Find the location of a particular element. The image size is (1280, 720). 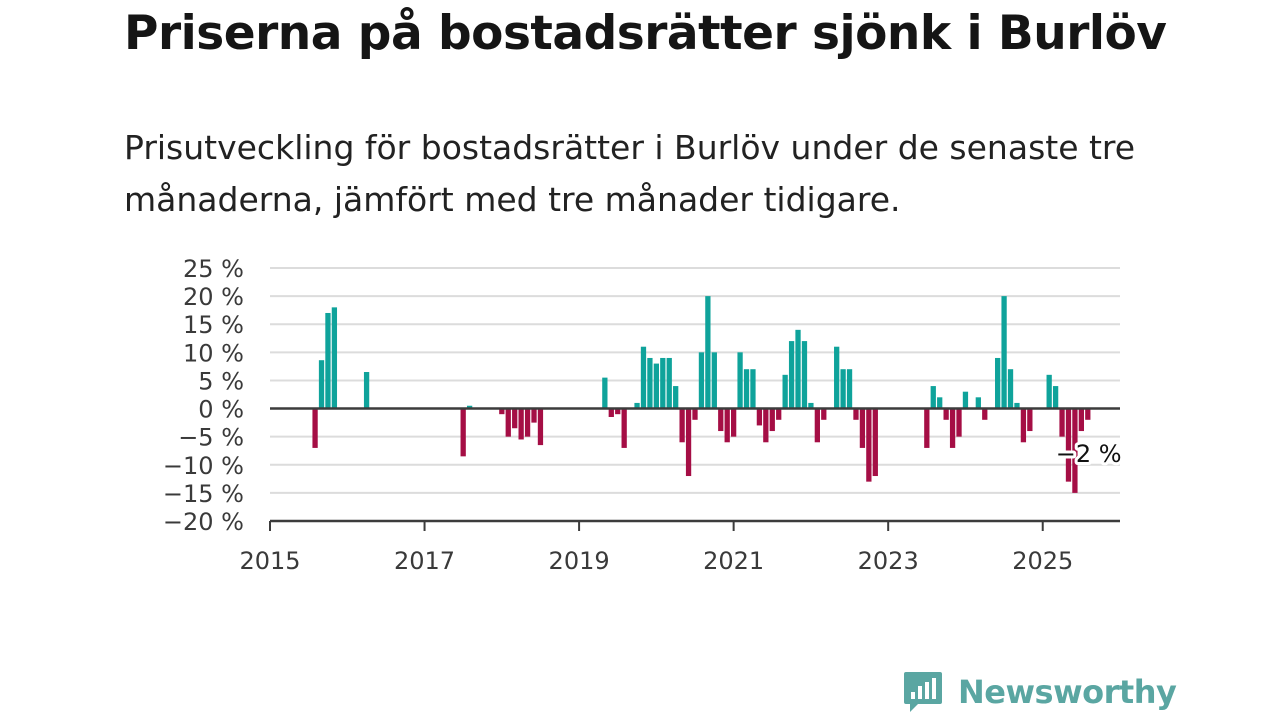

y-tick-label: 0 % is located at coordinates (221, 410).